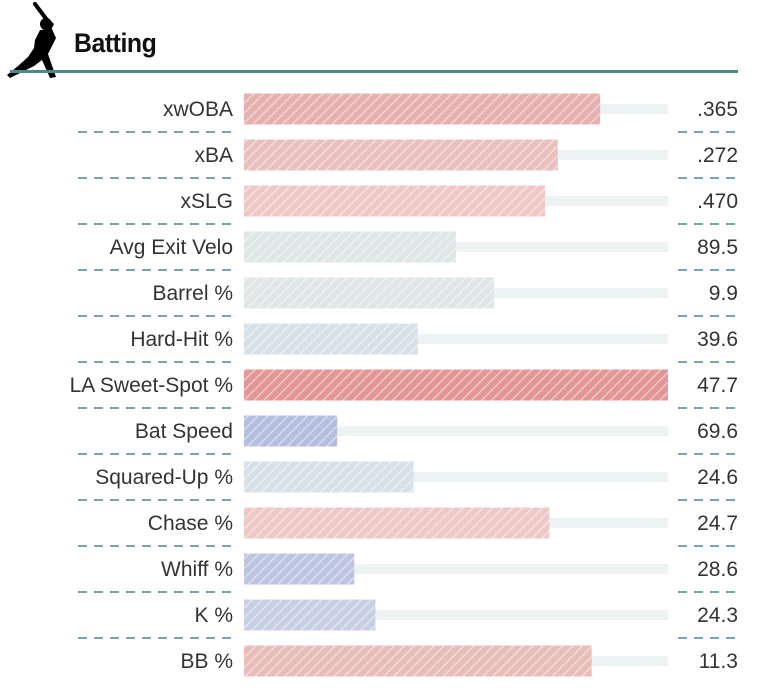 This screenshot has width=760, height=696. What do you see at coordinates (717, 569) in the screenshot?
I see `metric-value: 28.6` at bounding box center [717, 569].